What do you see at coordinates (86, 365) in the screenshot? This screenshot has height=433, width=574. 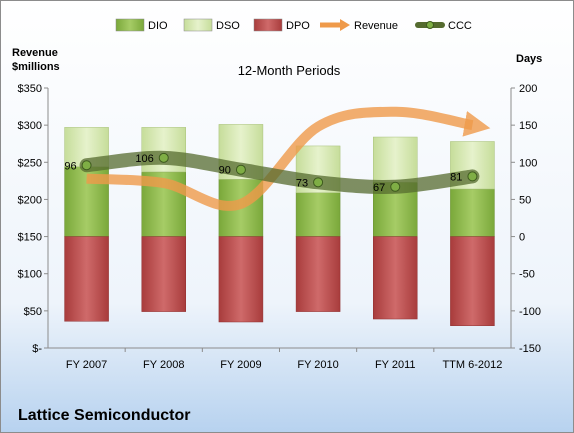 I see `x-tick-label: FY 2007` at bounding box center [86, 365].